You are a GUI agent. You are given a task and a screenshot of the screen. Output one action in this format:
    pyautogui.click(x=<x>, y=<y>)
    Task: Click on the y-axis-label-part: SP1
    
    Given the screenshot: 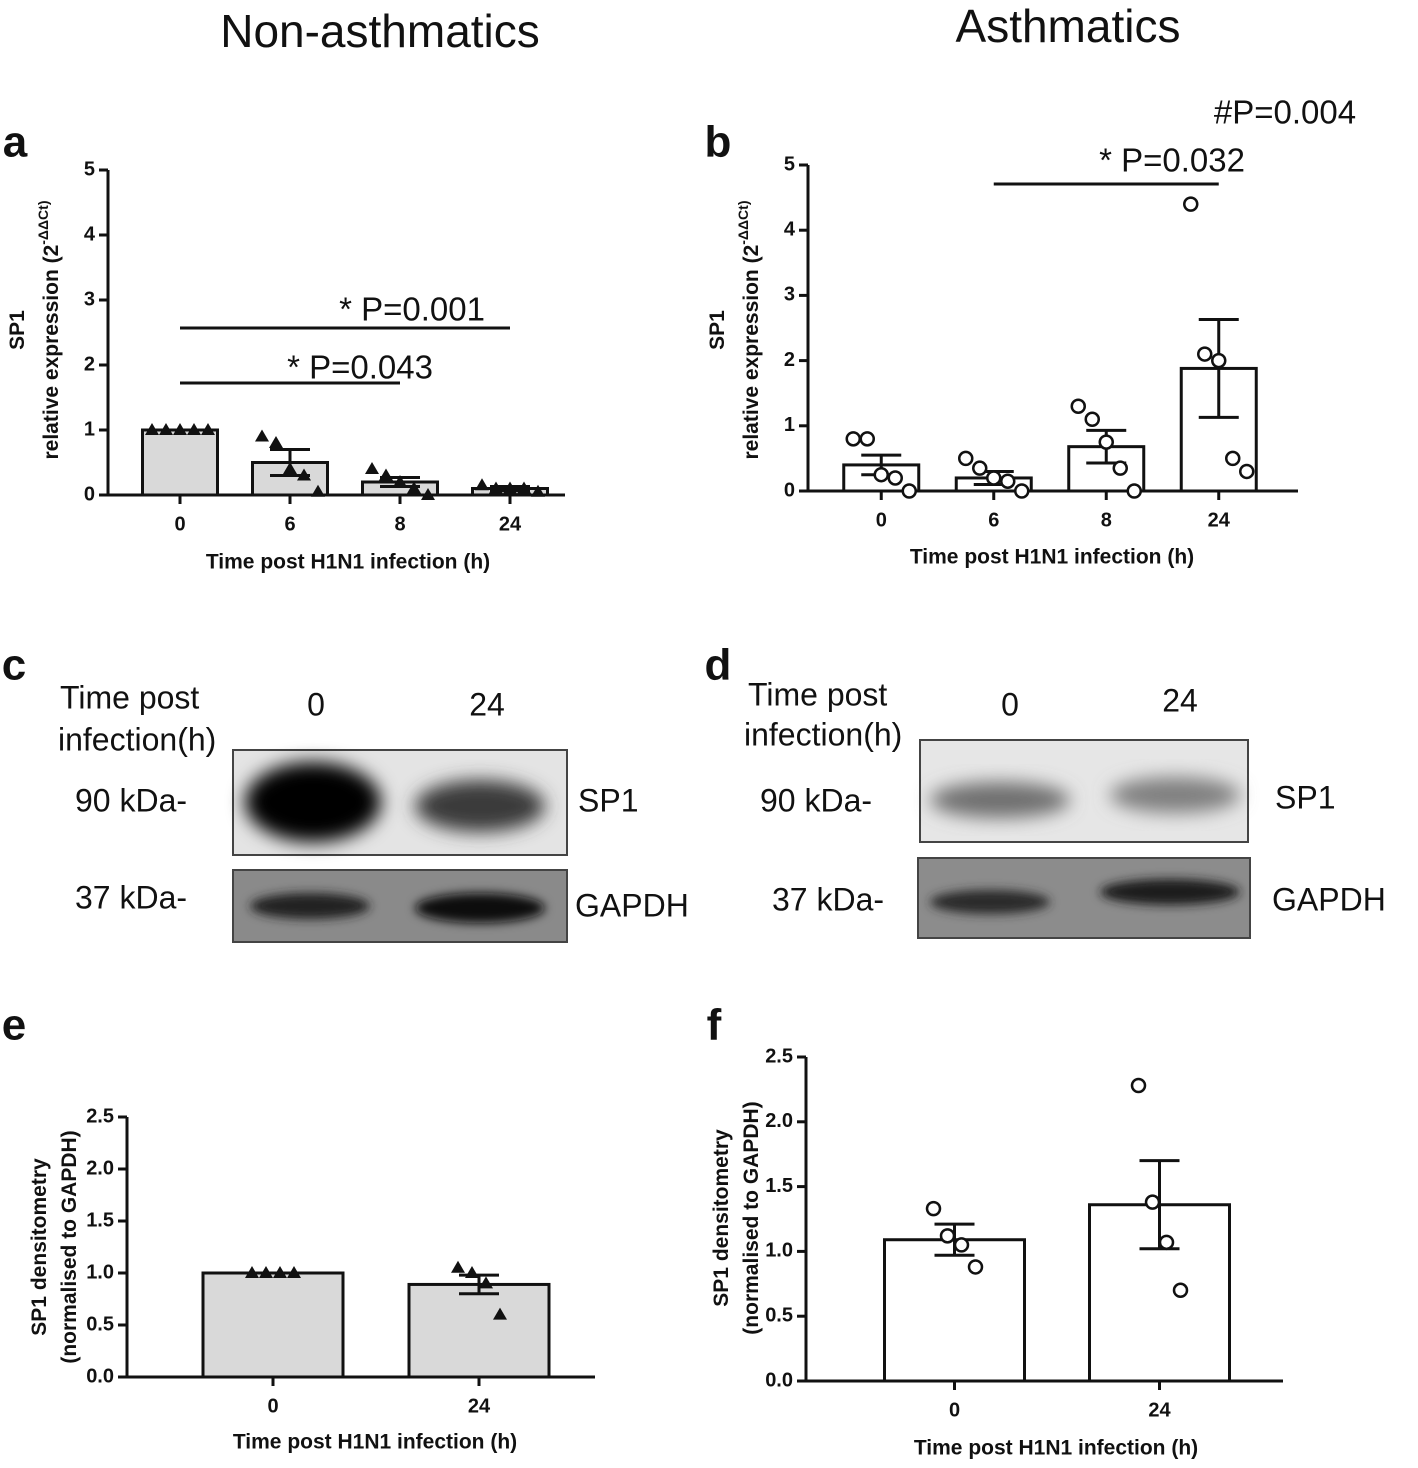 What is the action you would take?
    pyautogui.click(x=717, y=330)
    